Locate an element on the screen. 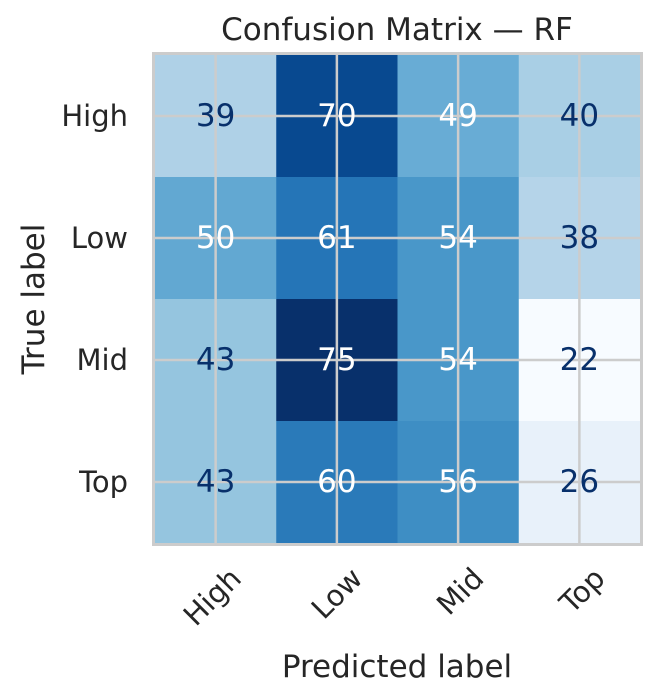 This screenshot has width=658, height=699. cell-value-r1-c0: 50 is located at coordinates (215, 238).